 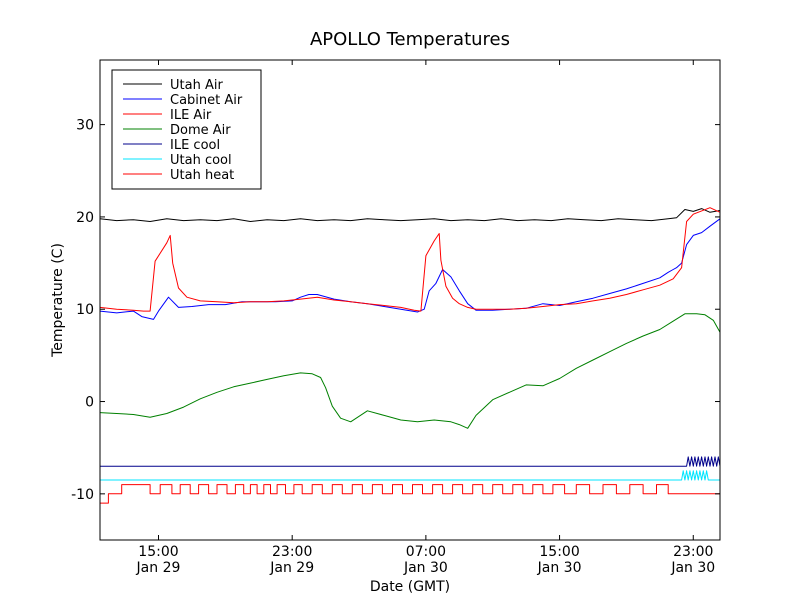 What do you see at coordinates (58, 300) in the screenshot?
I see `y-axis-label: Temperature (C)` at bounding box center [58, 300].